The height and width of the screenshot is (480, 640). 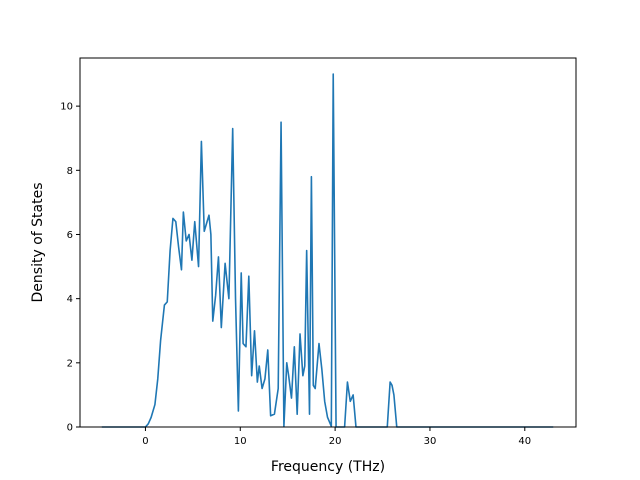 I want to click on x-tick-label: 20, so click(x=335, y=441).